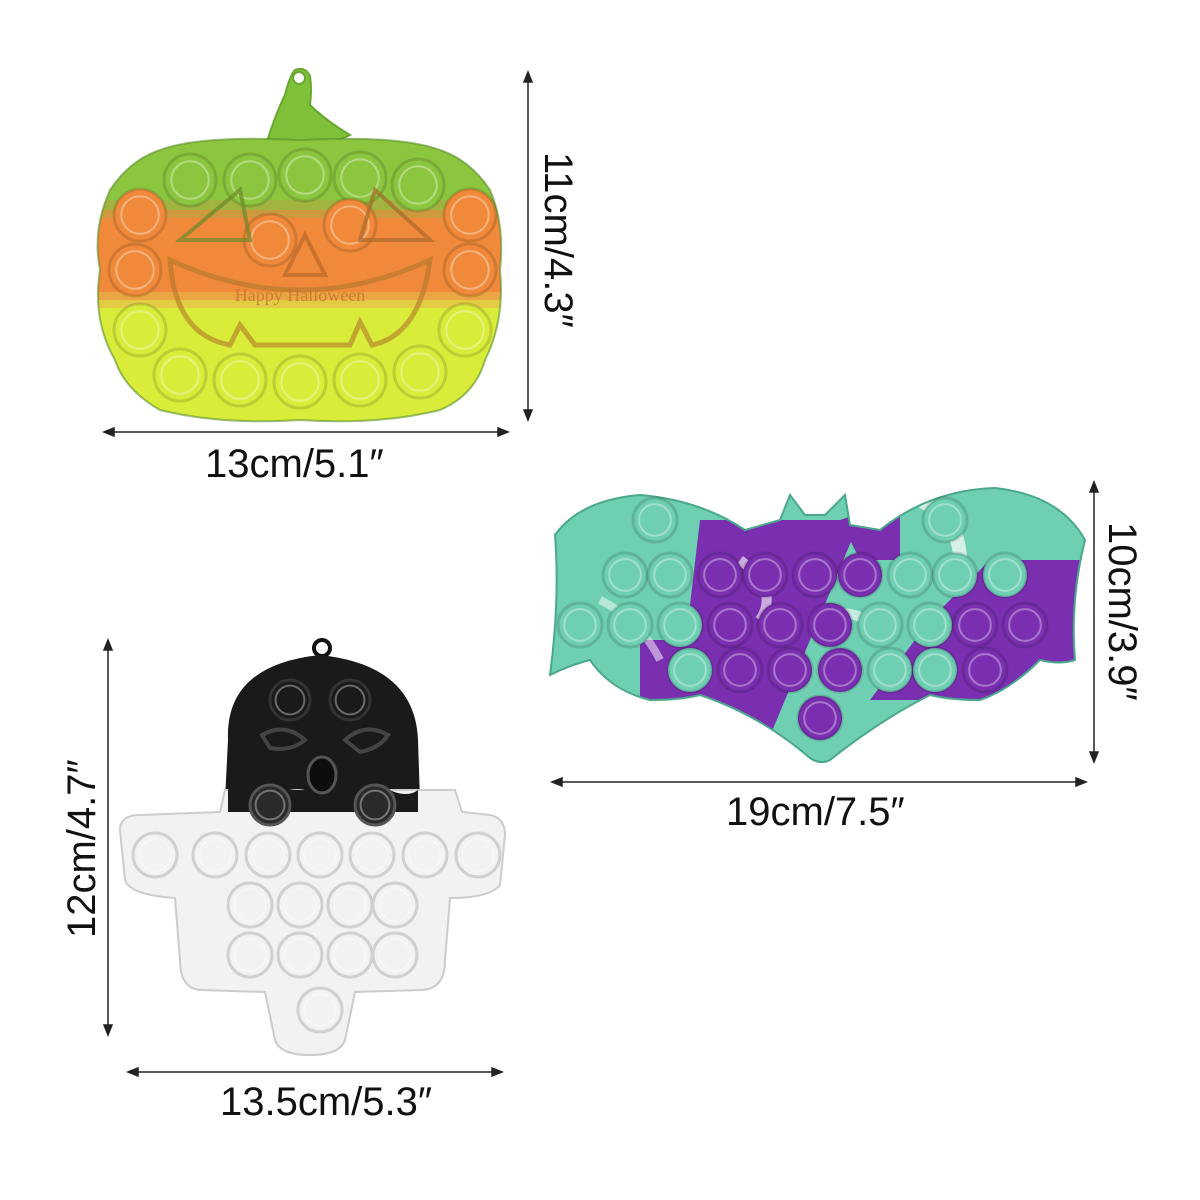 This screenshot has width=1200, height=1200. What do you see at coordinates (322, 775) in the screenshot?
I see `ghost-mouth` at bounding box center [322, 775].